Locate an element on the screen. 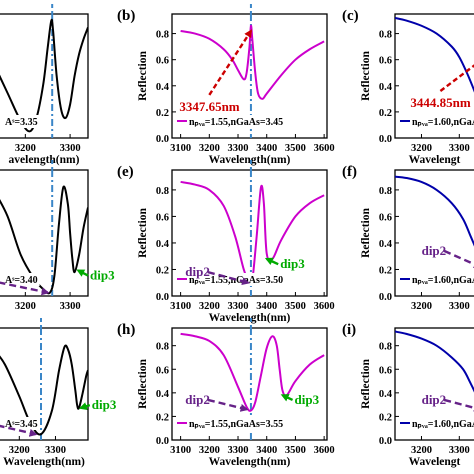  panel-d: 3200 3300 Aˢ=3.40 dip3 is located at coordinates (57, 236).